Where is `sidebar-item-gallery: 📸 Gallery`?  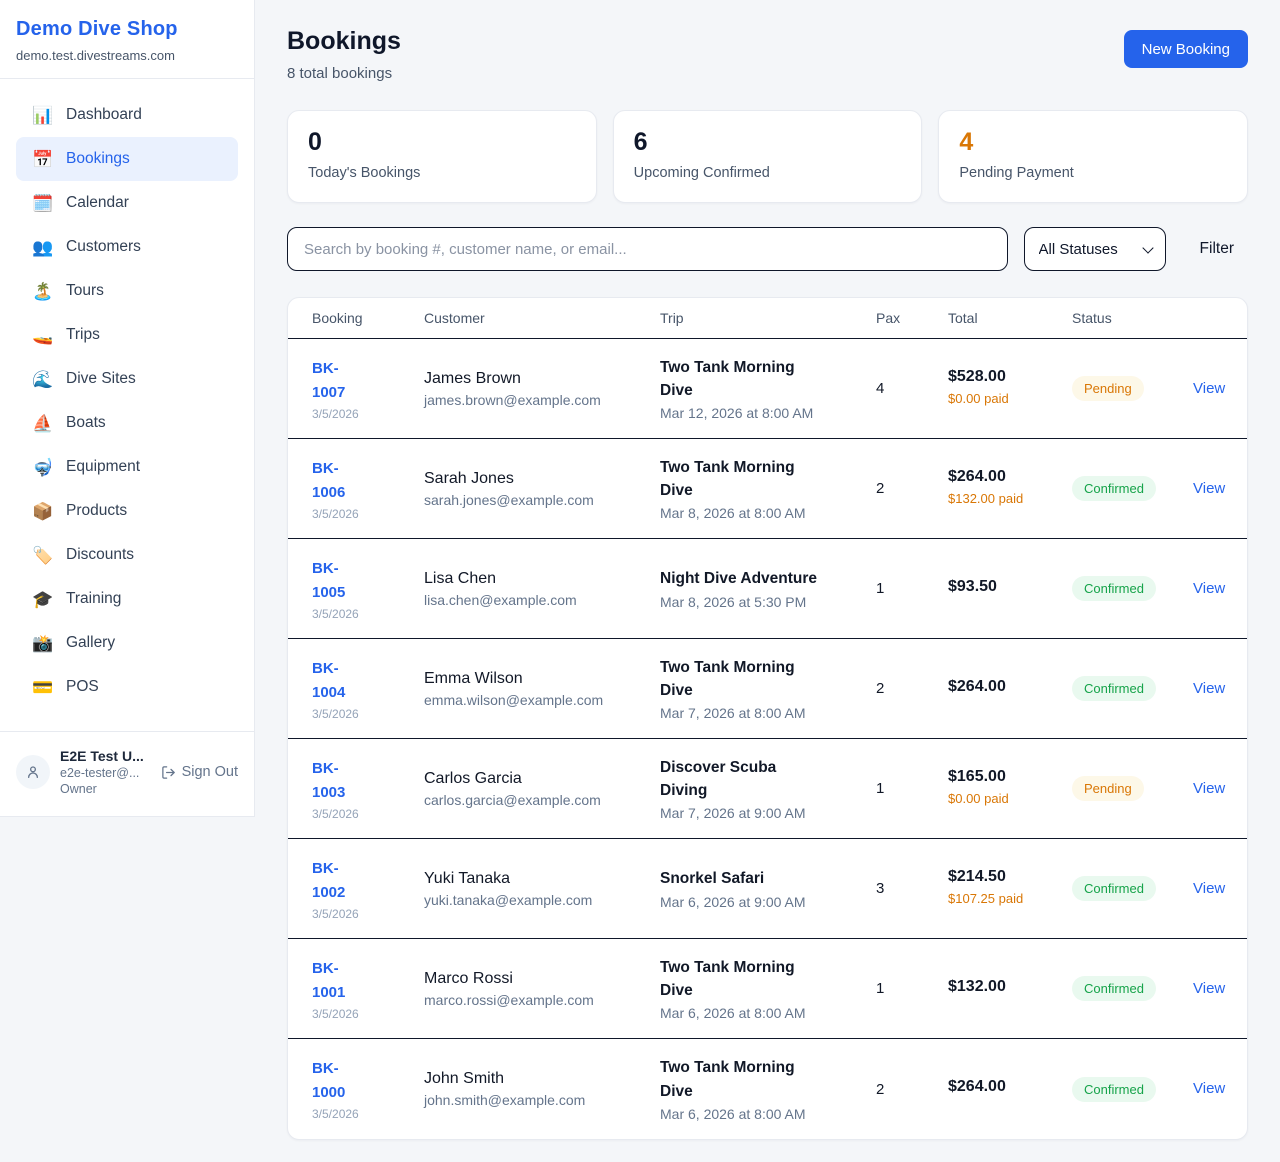
sidebar-item-gallery: 📸 Gallery is located at coordinates (127, 643).